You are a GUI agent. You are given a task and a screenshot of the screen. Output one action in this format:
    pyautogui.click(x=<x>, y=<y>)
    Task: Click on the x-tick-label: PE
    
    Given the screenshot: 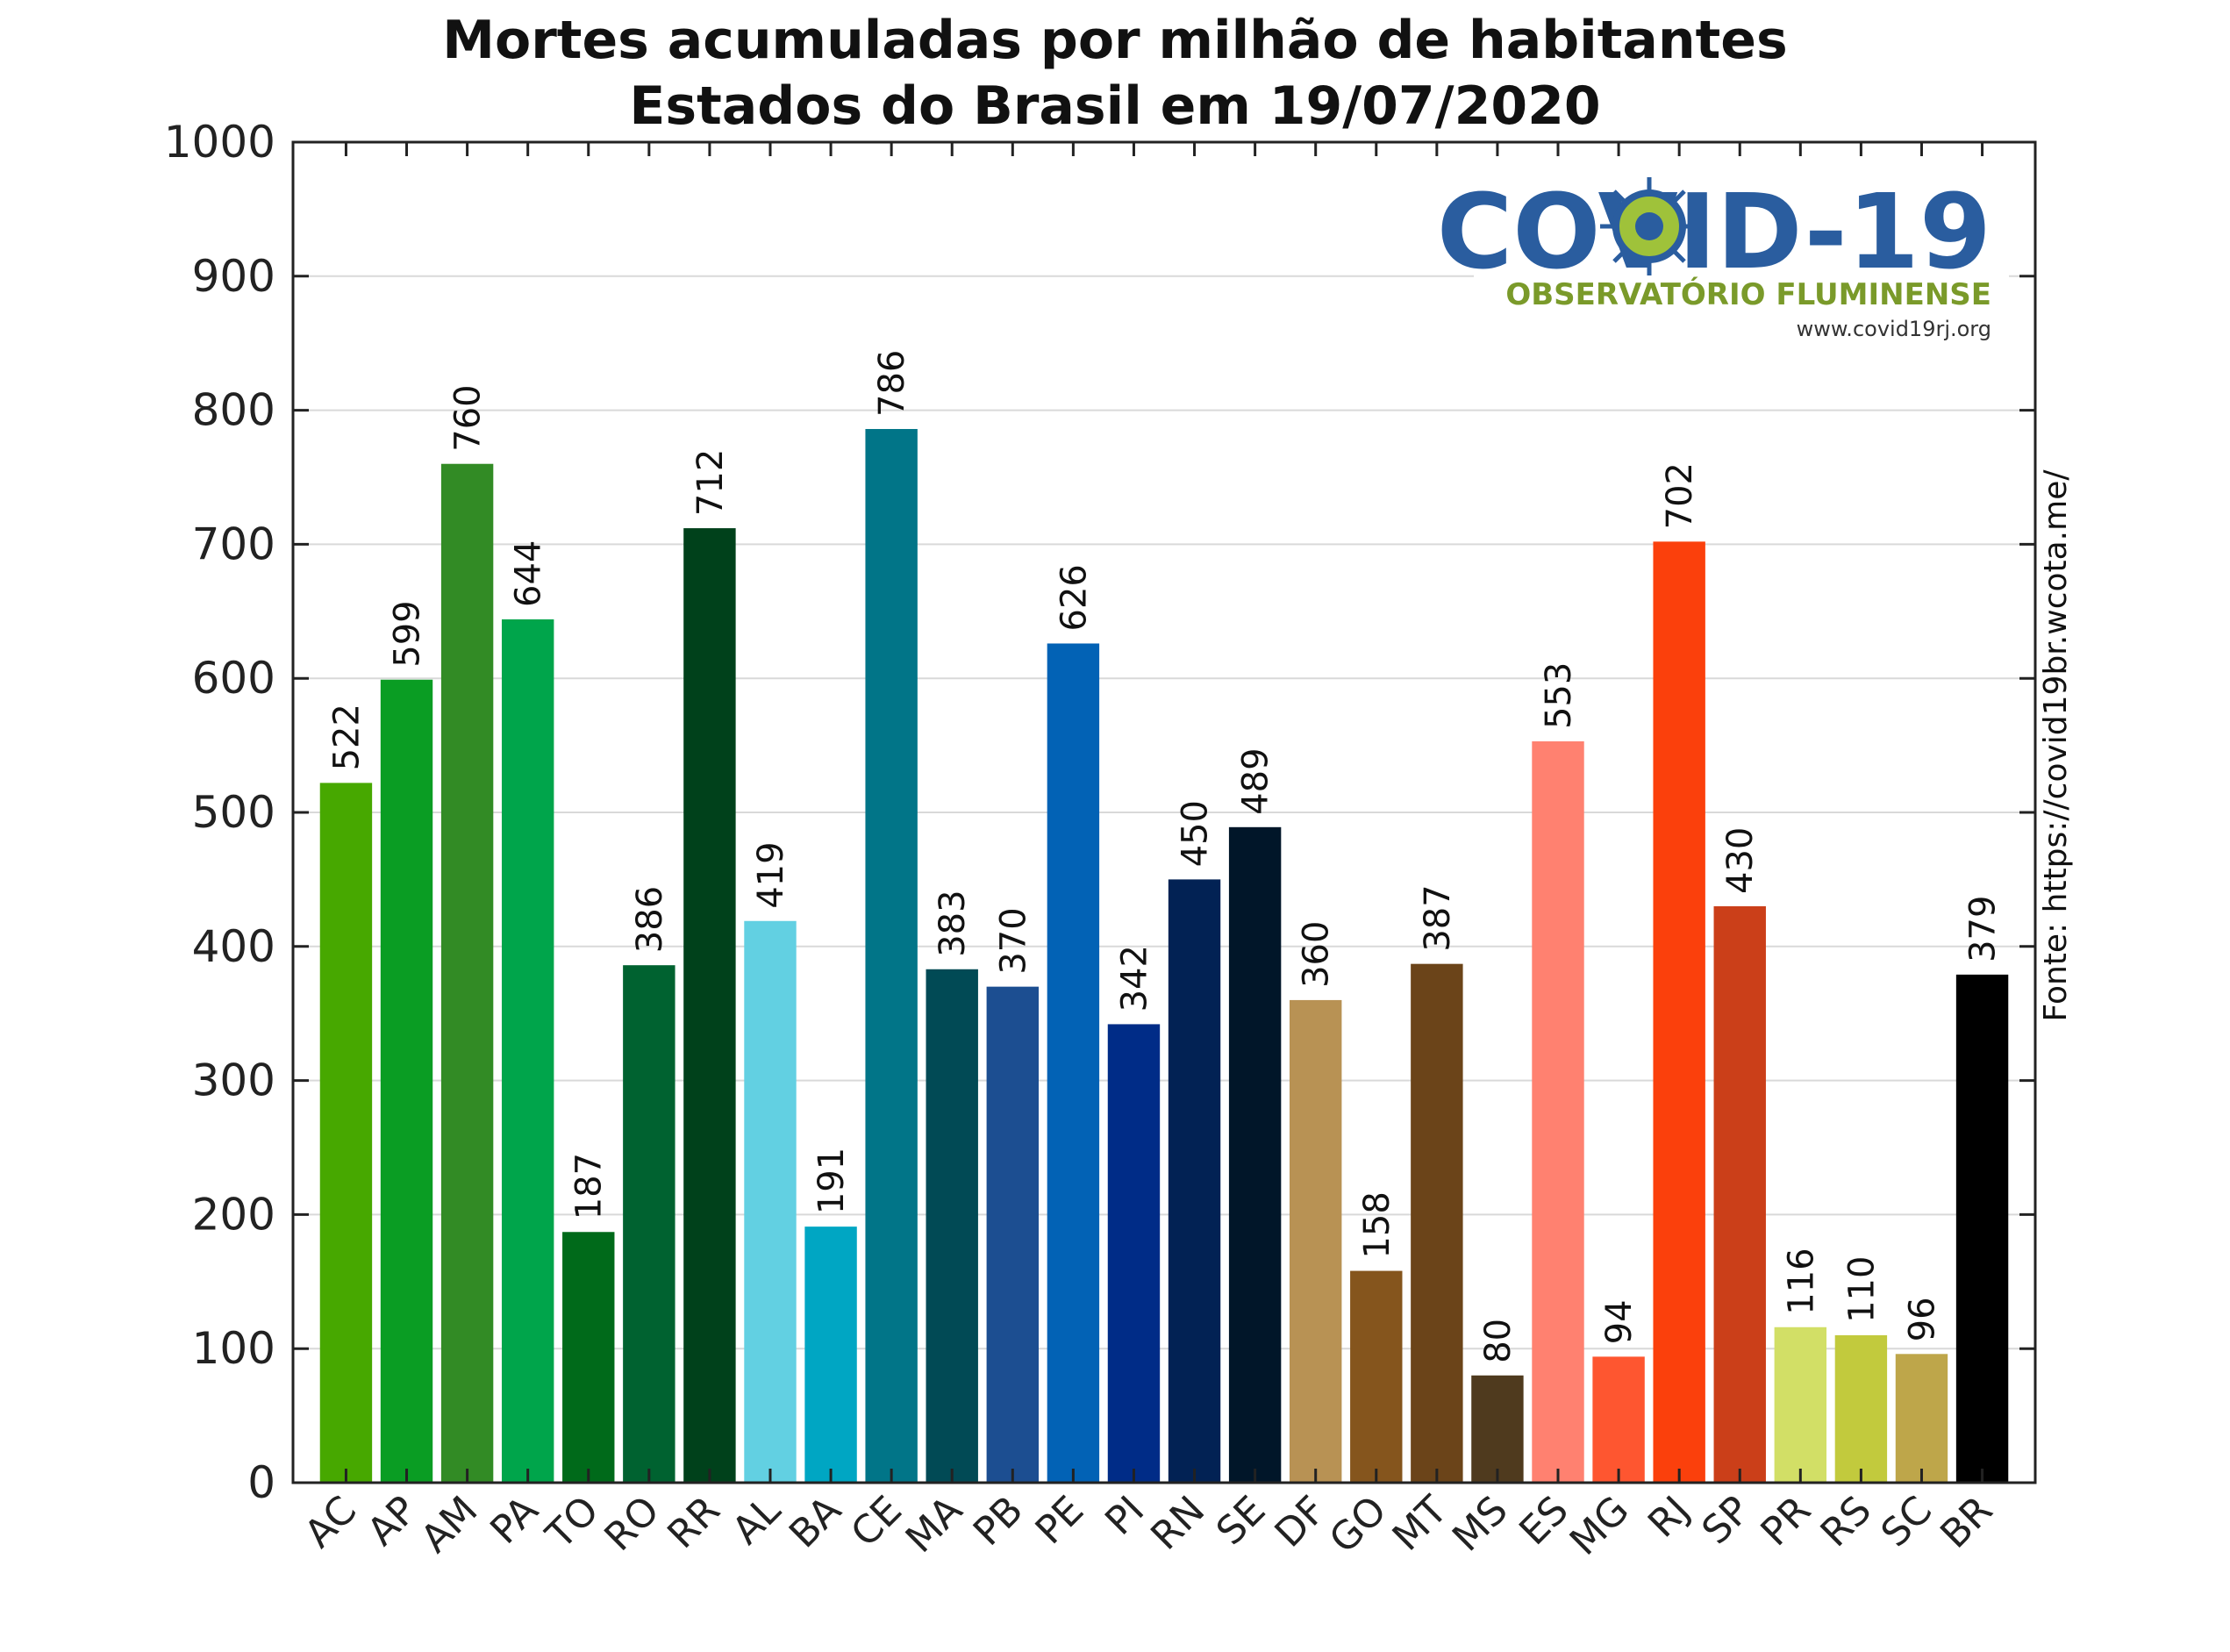 What is the action you would take?
    pyautogui.click(x=1059, y=1521)
    